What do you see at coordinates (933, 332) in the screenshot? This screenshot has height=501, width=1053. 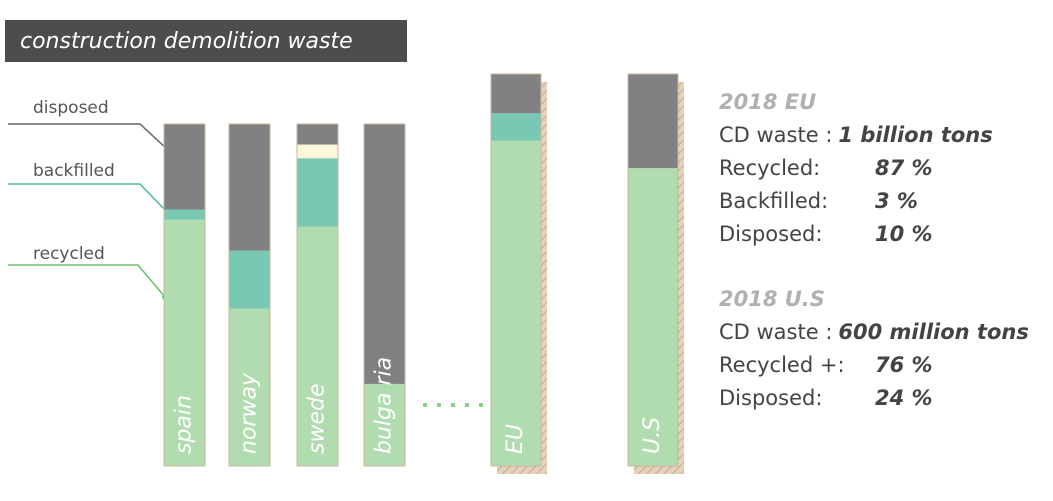 I see `panel-value: 600 million tons` at bounding box center [933, 332].